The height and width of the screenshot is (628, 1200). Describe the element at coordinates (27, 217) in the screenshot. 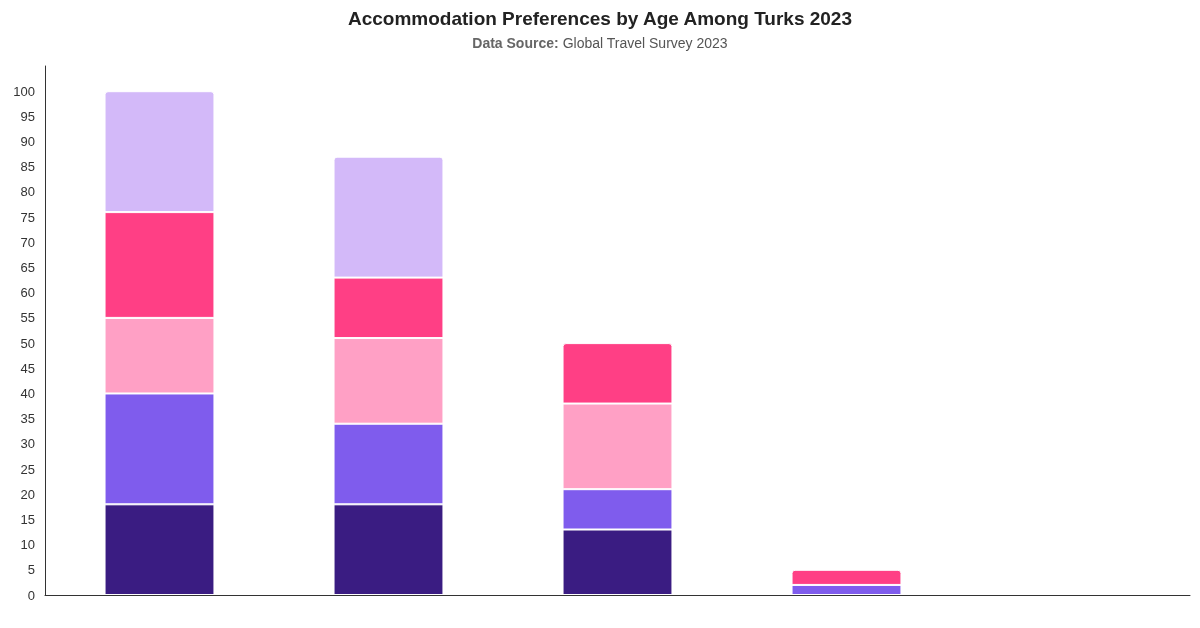

I see `y-tick-label: 75` at that location.